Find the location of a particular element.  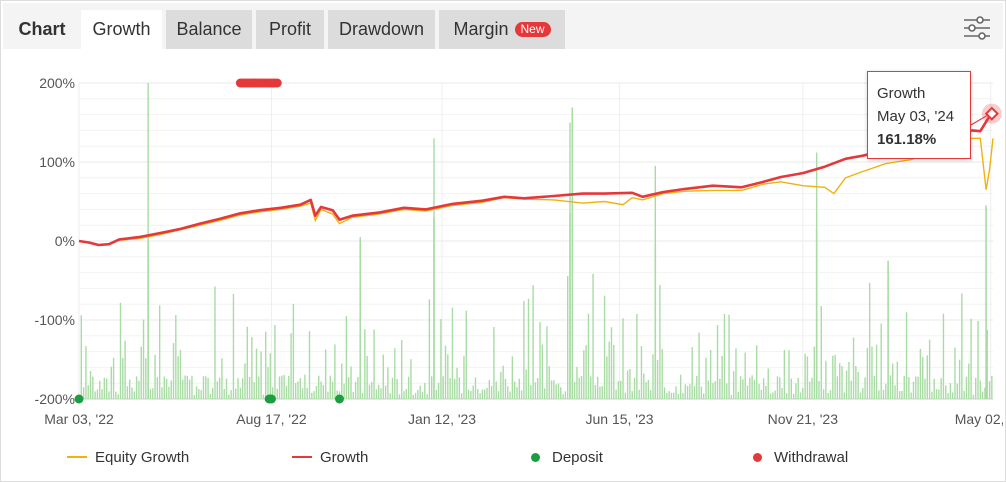

tab-margin: Margin New is located at coordinates (502, 29).